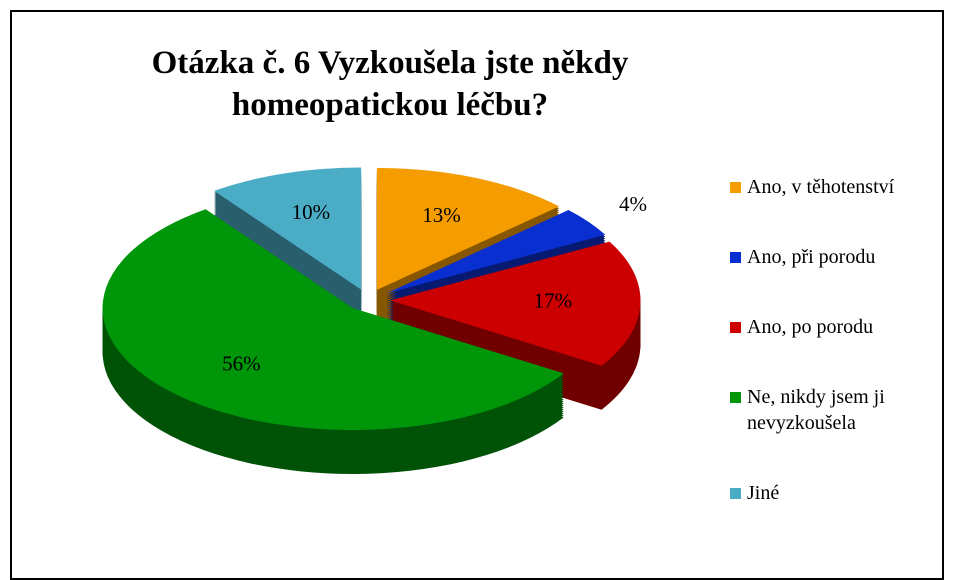 The height and width of the screenshot is (580, 956). Describe the element at coordinates (810, 327) in the screenshot. I see `legend-label: Ano, po porodu` at that location.